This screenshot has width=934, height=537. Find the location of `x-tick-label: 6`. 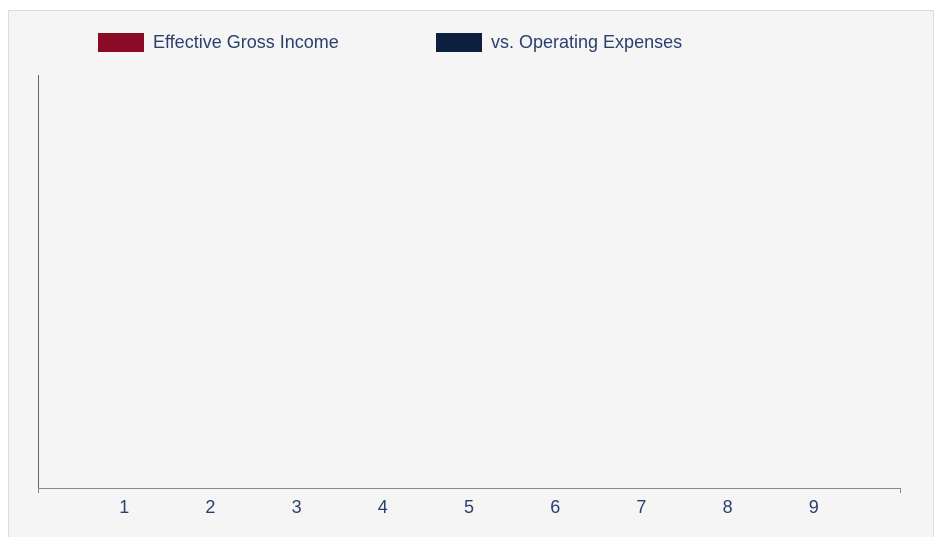

x-tick-label: 6 is located at coordinates (555, 507).